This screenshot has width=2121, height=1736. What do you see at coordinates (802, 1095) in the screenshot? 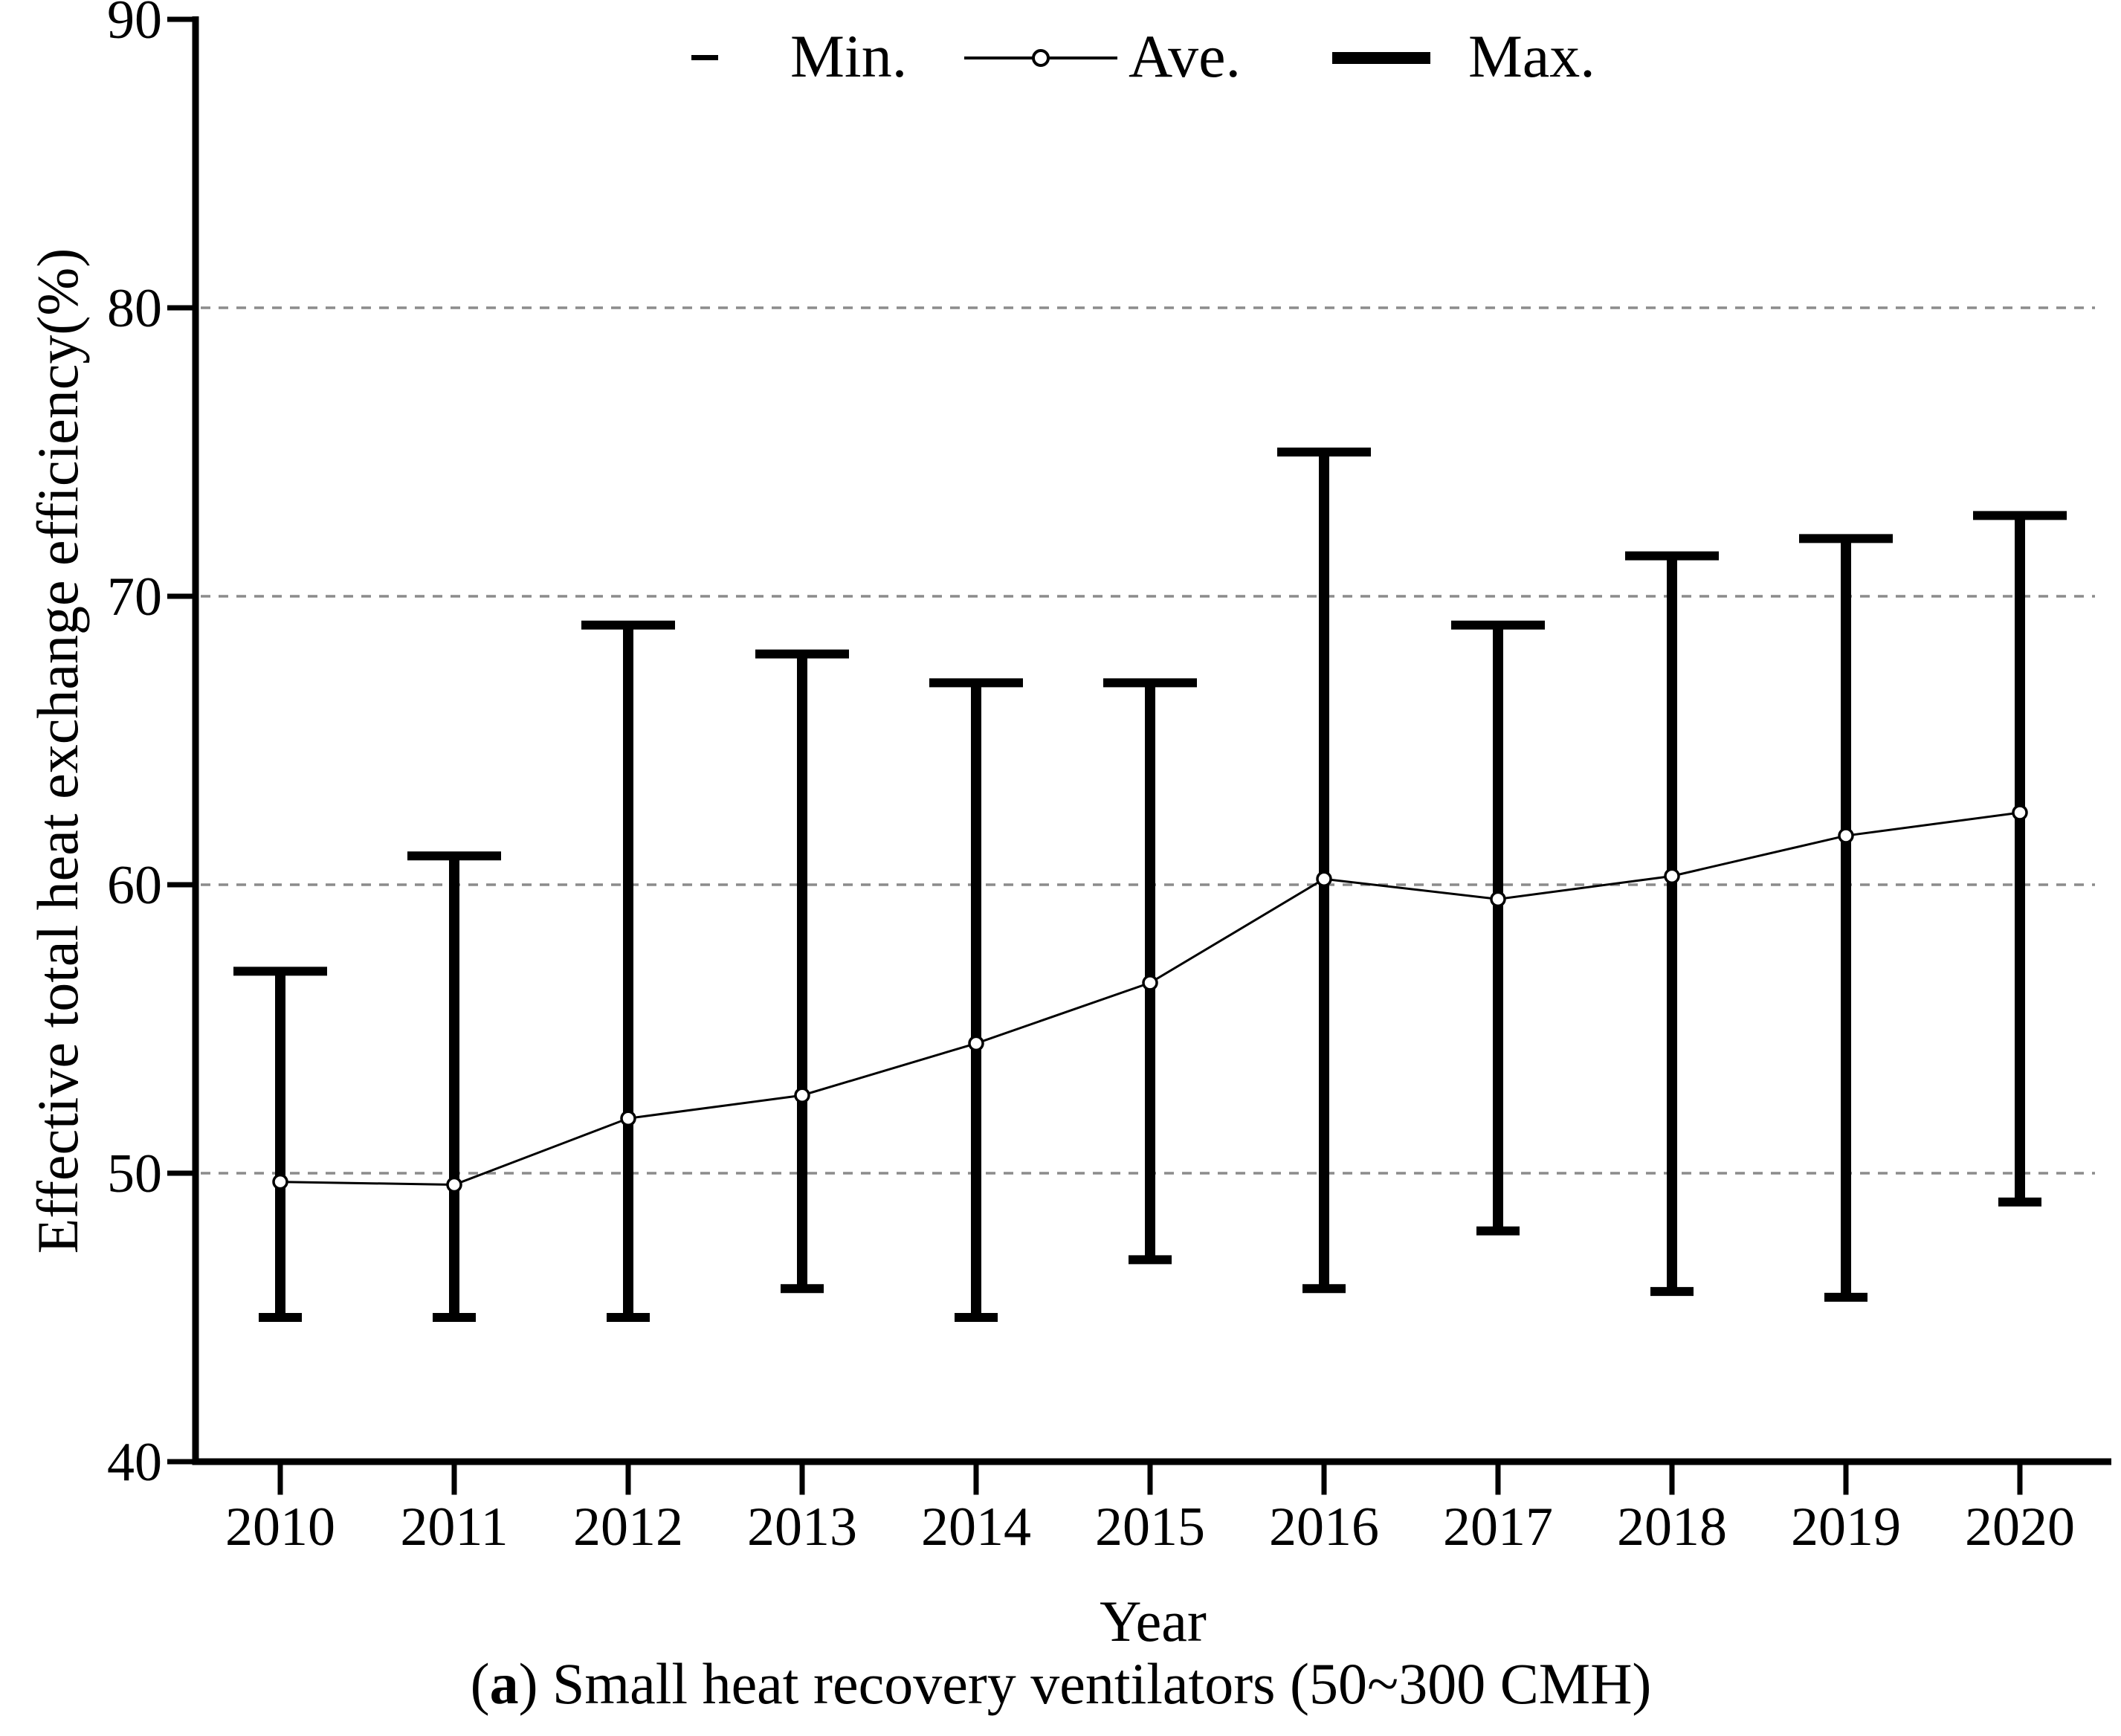
I see `ave-marker-2013` at bounding box center [802, 1095].